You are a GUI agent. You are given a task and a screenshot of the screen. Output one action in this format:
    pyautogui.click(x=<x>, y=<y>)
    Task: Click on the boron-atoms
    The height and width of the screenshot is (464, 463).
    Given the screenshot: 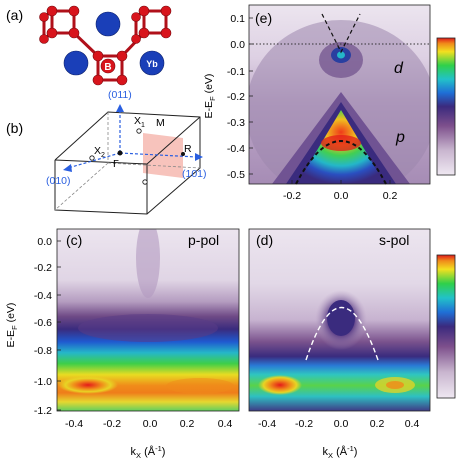 What is the action you would take?
    pyautogui.click(x=105, y=45)
    